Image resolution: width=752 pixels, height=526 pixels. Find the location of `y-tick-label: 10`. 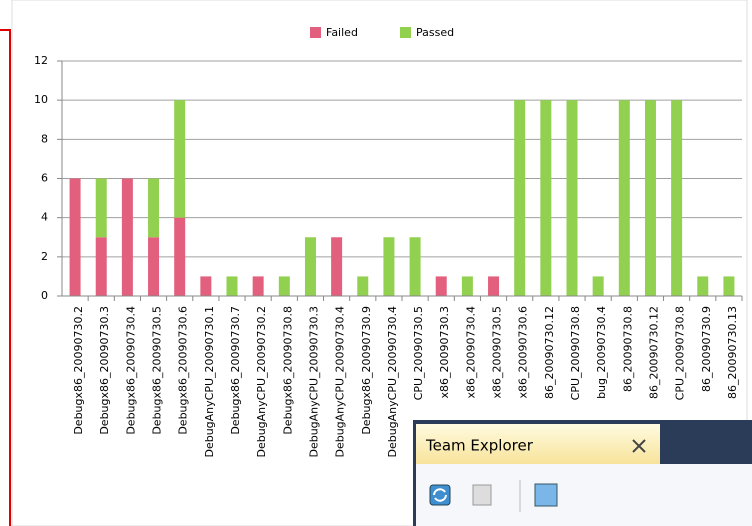

y-tick-label: 10 is located at coordinates (41, 99).